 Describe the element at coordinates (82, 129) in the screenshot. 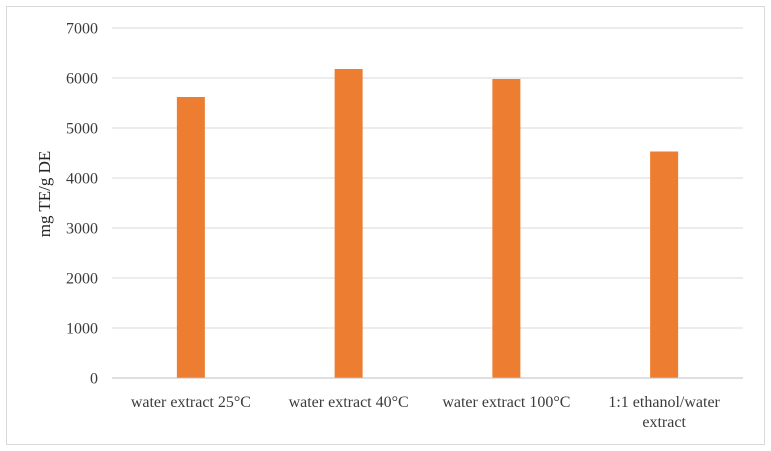

I see `y-tick-label: 5000` at that location.